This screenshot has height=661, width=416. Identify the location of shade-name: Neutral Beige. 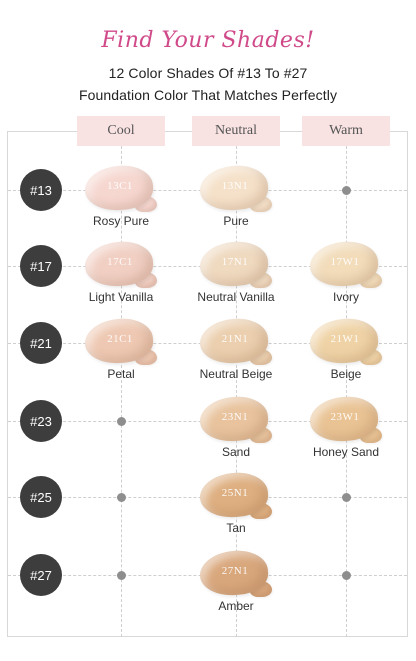
(236, 374).